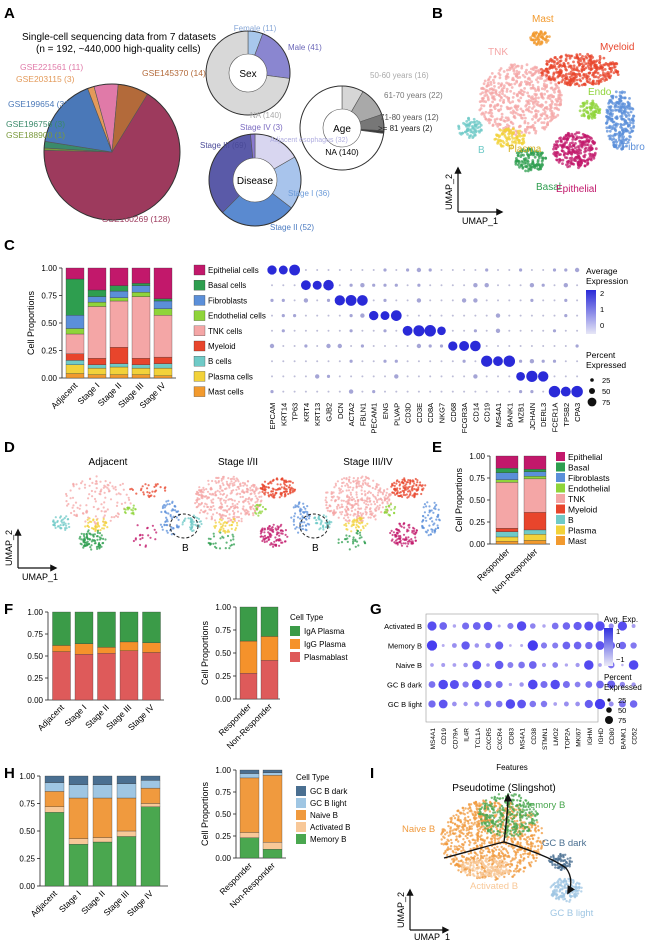 Image resolution: width=648 pixels, height=941 pixels. I want to click on g-x-label: Features, so click(512, 767).